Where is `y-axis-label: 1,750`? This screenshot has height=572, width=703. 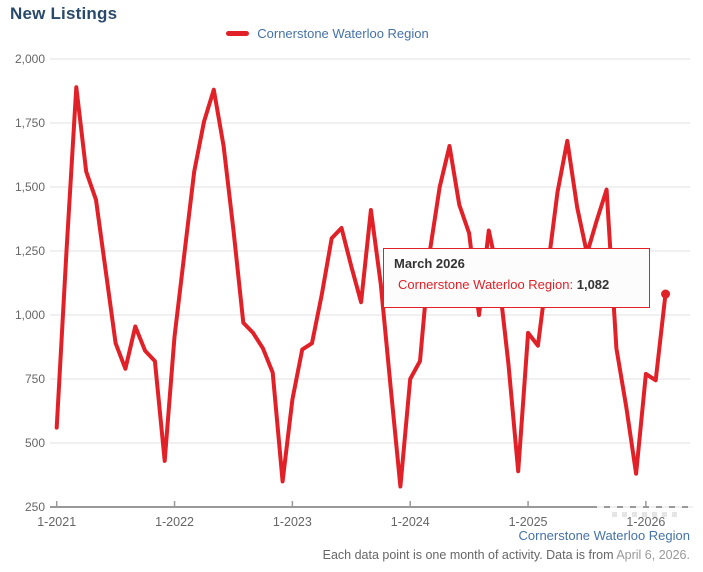 y-axis-label: 1,750 is located at coordinates (30, 123).